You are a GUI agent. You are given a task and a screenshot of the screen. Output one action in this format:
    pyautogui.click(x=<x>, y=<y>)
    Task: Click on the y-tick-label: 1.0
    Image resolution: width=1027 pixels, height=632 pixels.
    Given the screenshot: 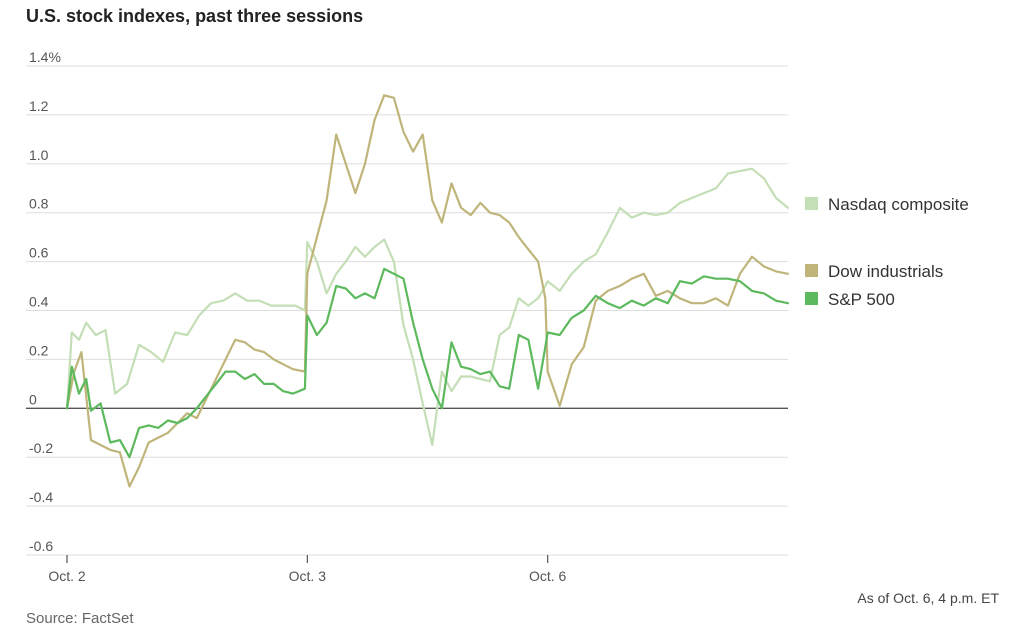 What is the action you would take?
    pyautogui.click(x=39, y=155)
    